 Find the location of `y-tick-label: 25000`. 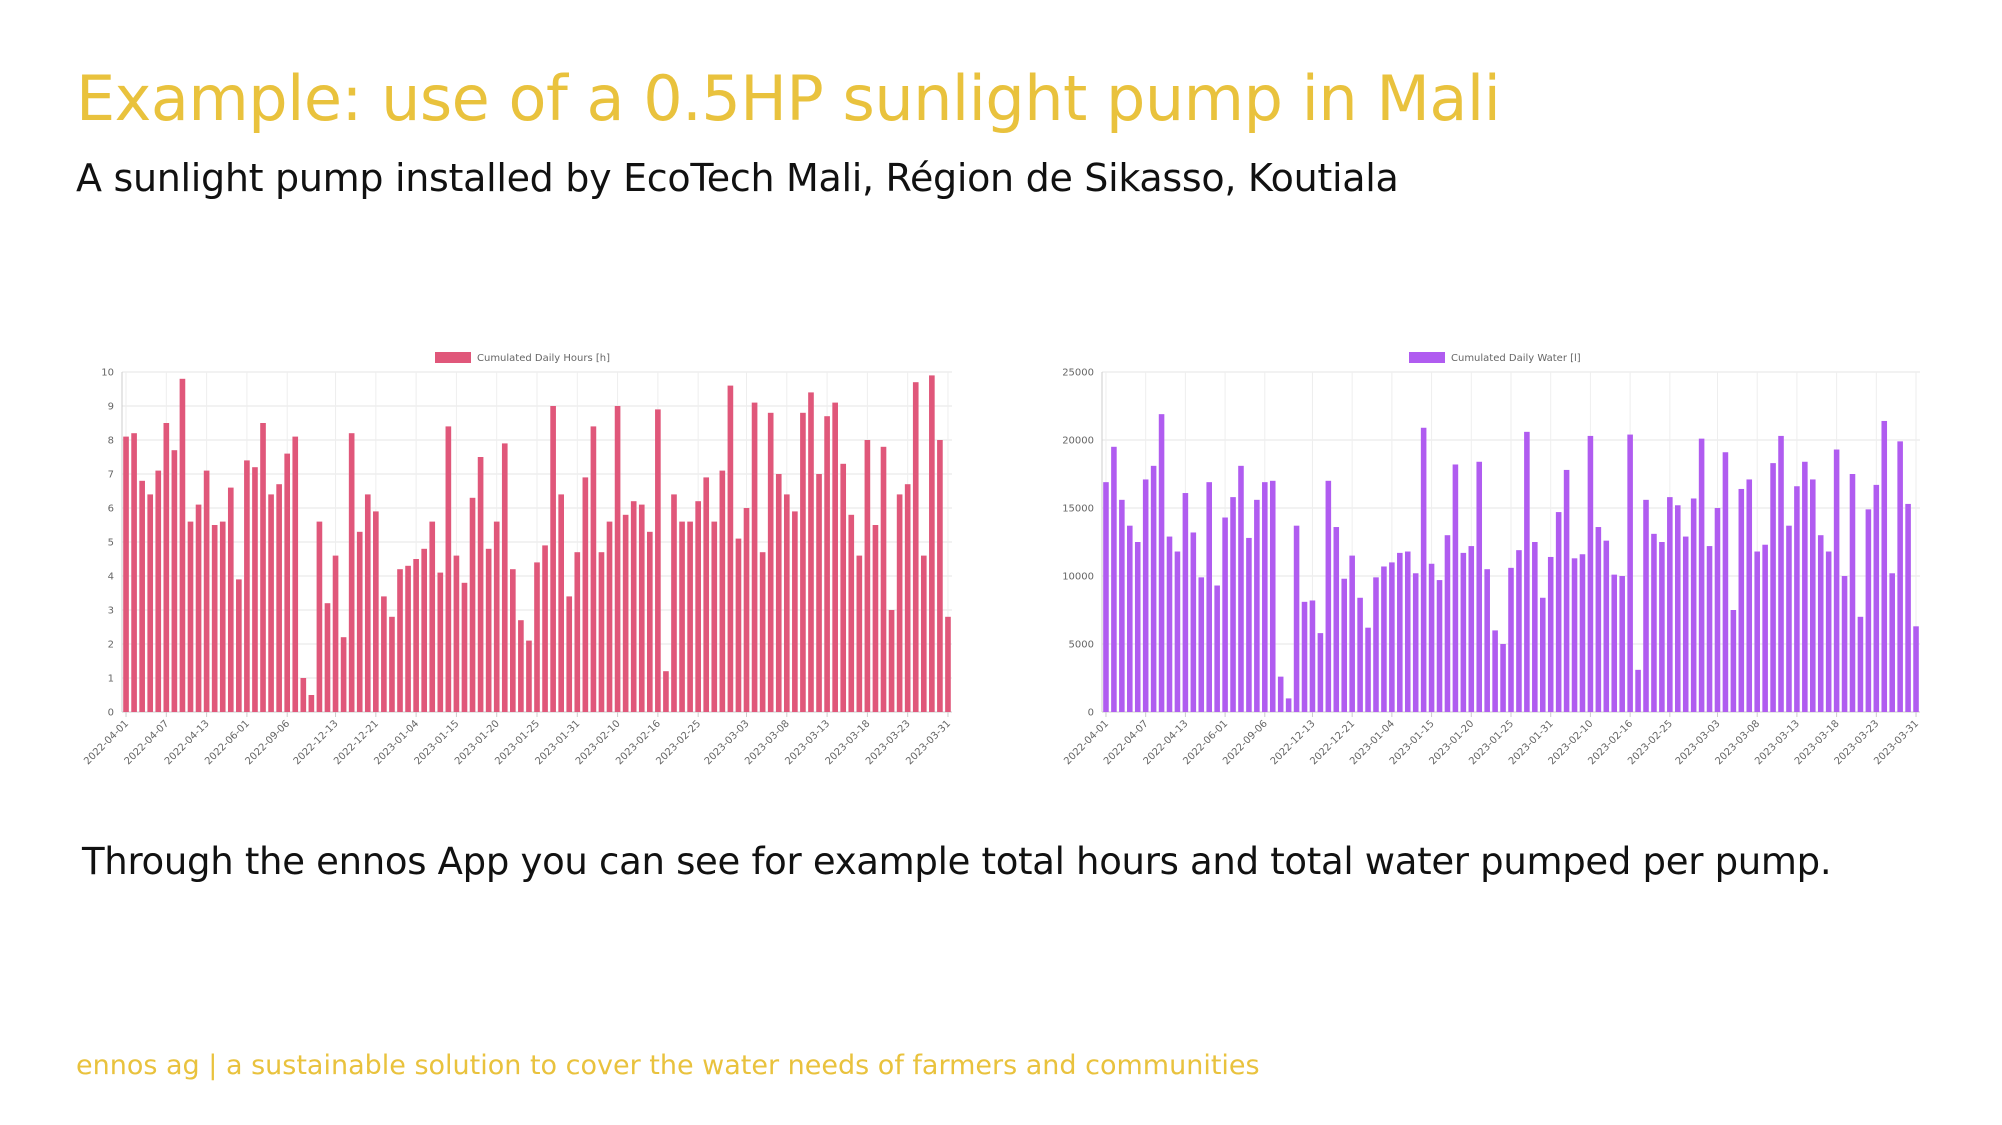

y-tick-label: 25000 is located at coordinates (1078, 373).